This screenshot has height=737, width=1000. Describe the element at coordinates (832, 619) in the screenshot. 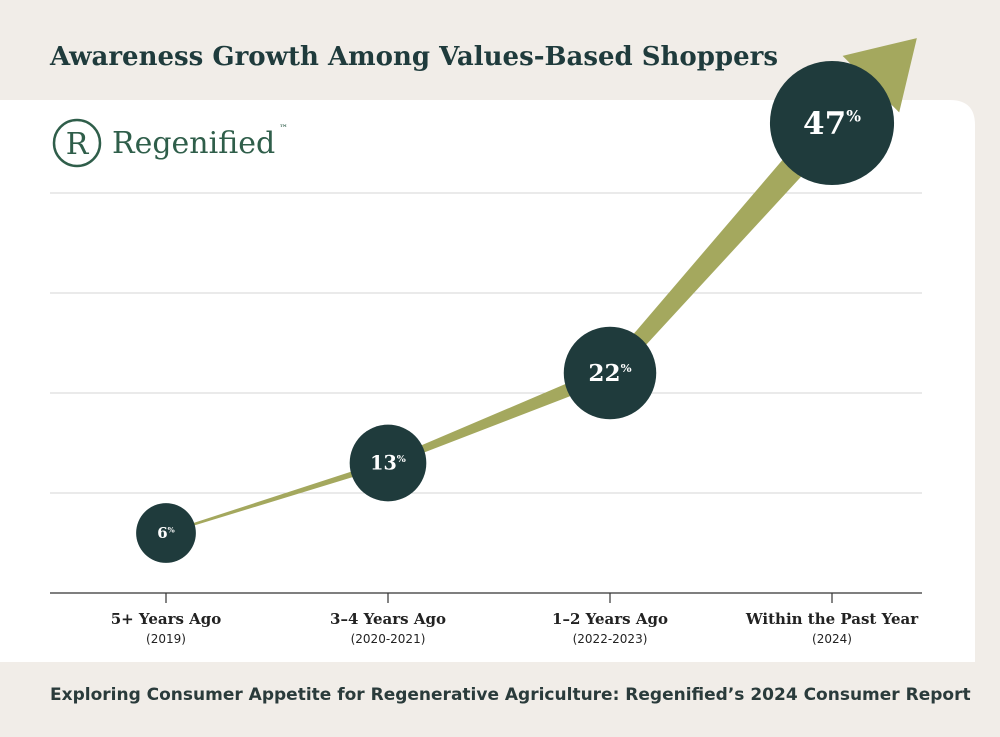

I see `x-tick-label: Within the Past Year` at that location.